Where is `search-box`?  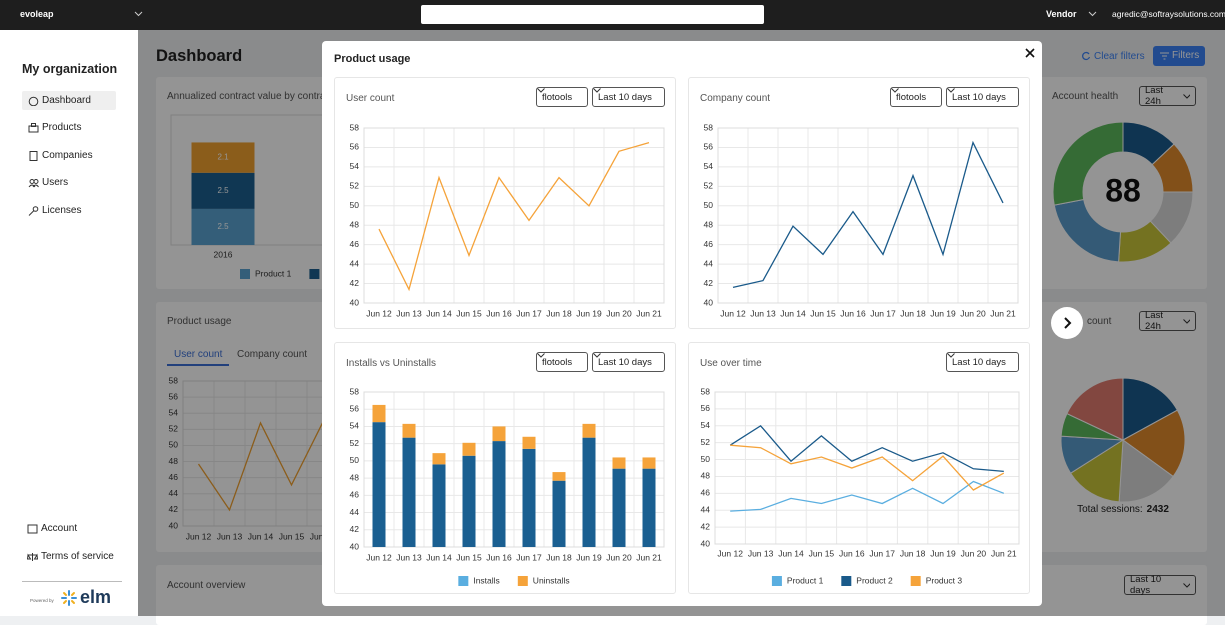 search-box is located at coordinates (592, 14).